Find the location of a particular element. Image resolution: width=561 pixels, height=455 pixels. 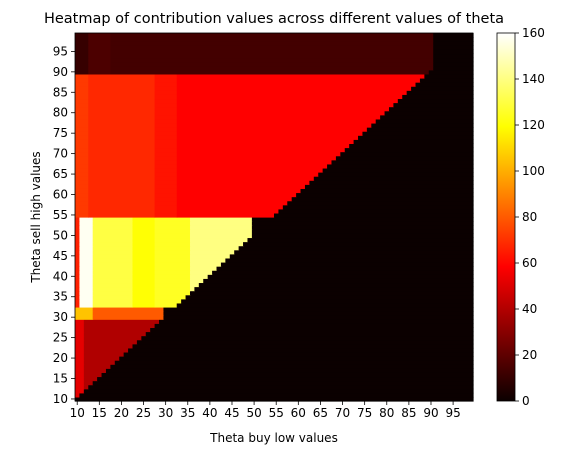

x-axis-label: Theta buy low values is located at coordinates (273, 438).